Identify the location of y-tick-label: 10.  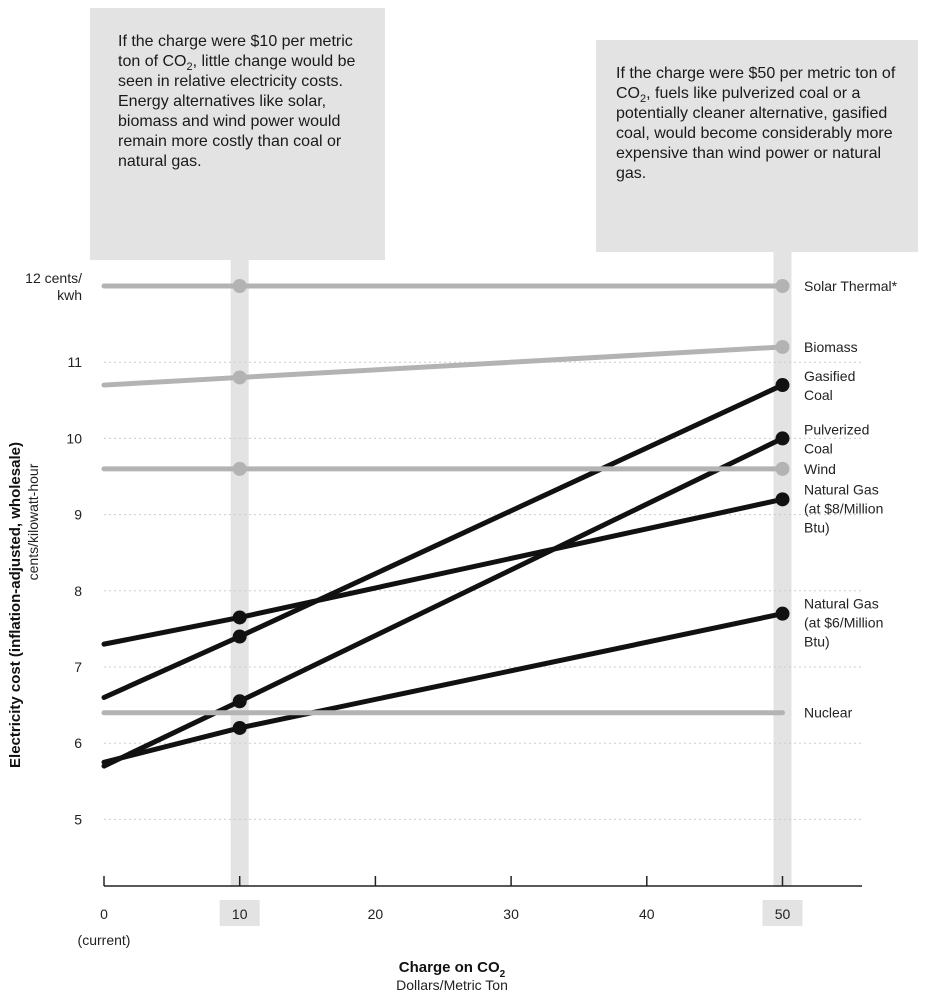
(74, 438).